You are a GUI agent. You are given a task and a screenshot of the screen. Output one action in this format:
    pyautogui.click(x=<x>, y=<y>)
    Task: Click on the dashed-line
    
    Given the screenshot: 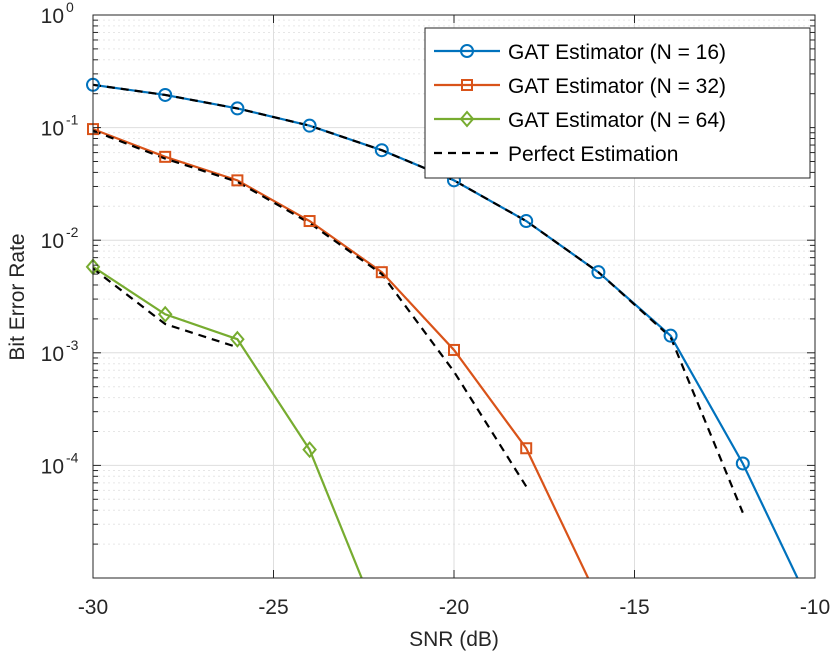 What is the action you would take?
    pyautogui.click(x=165, y=308)
    